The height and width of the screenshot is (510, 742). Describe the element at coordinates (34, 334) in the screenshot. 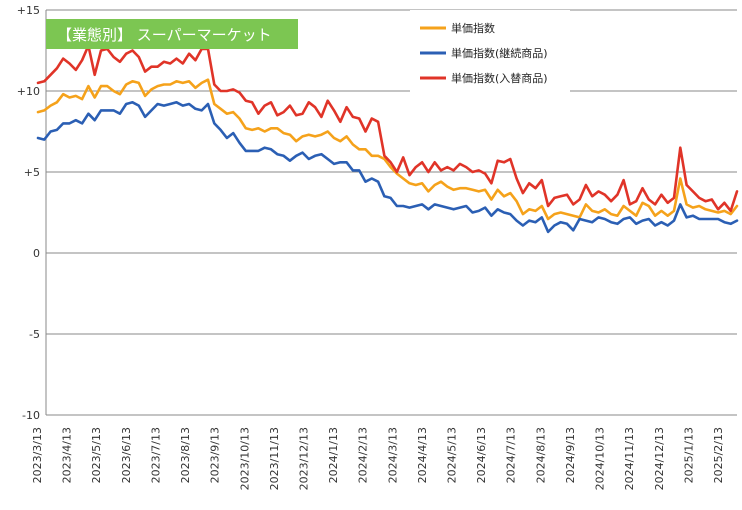

I see `y-tick-label: -5` at that location.